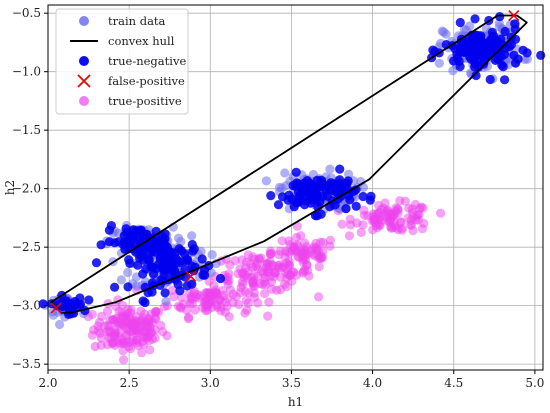  Describe the element at coordinates (47, 383) in the screenshot. I see `x-tick-label: 2.0` at that location.